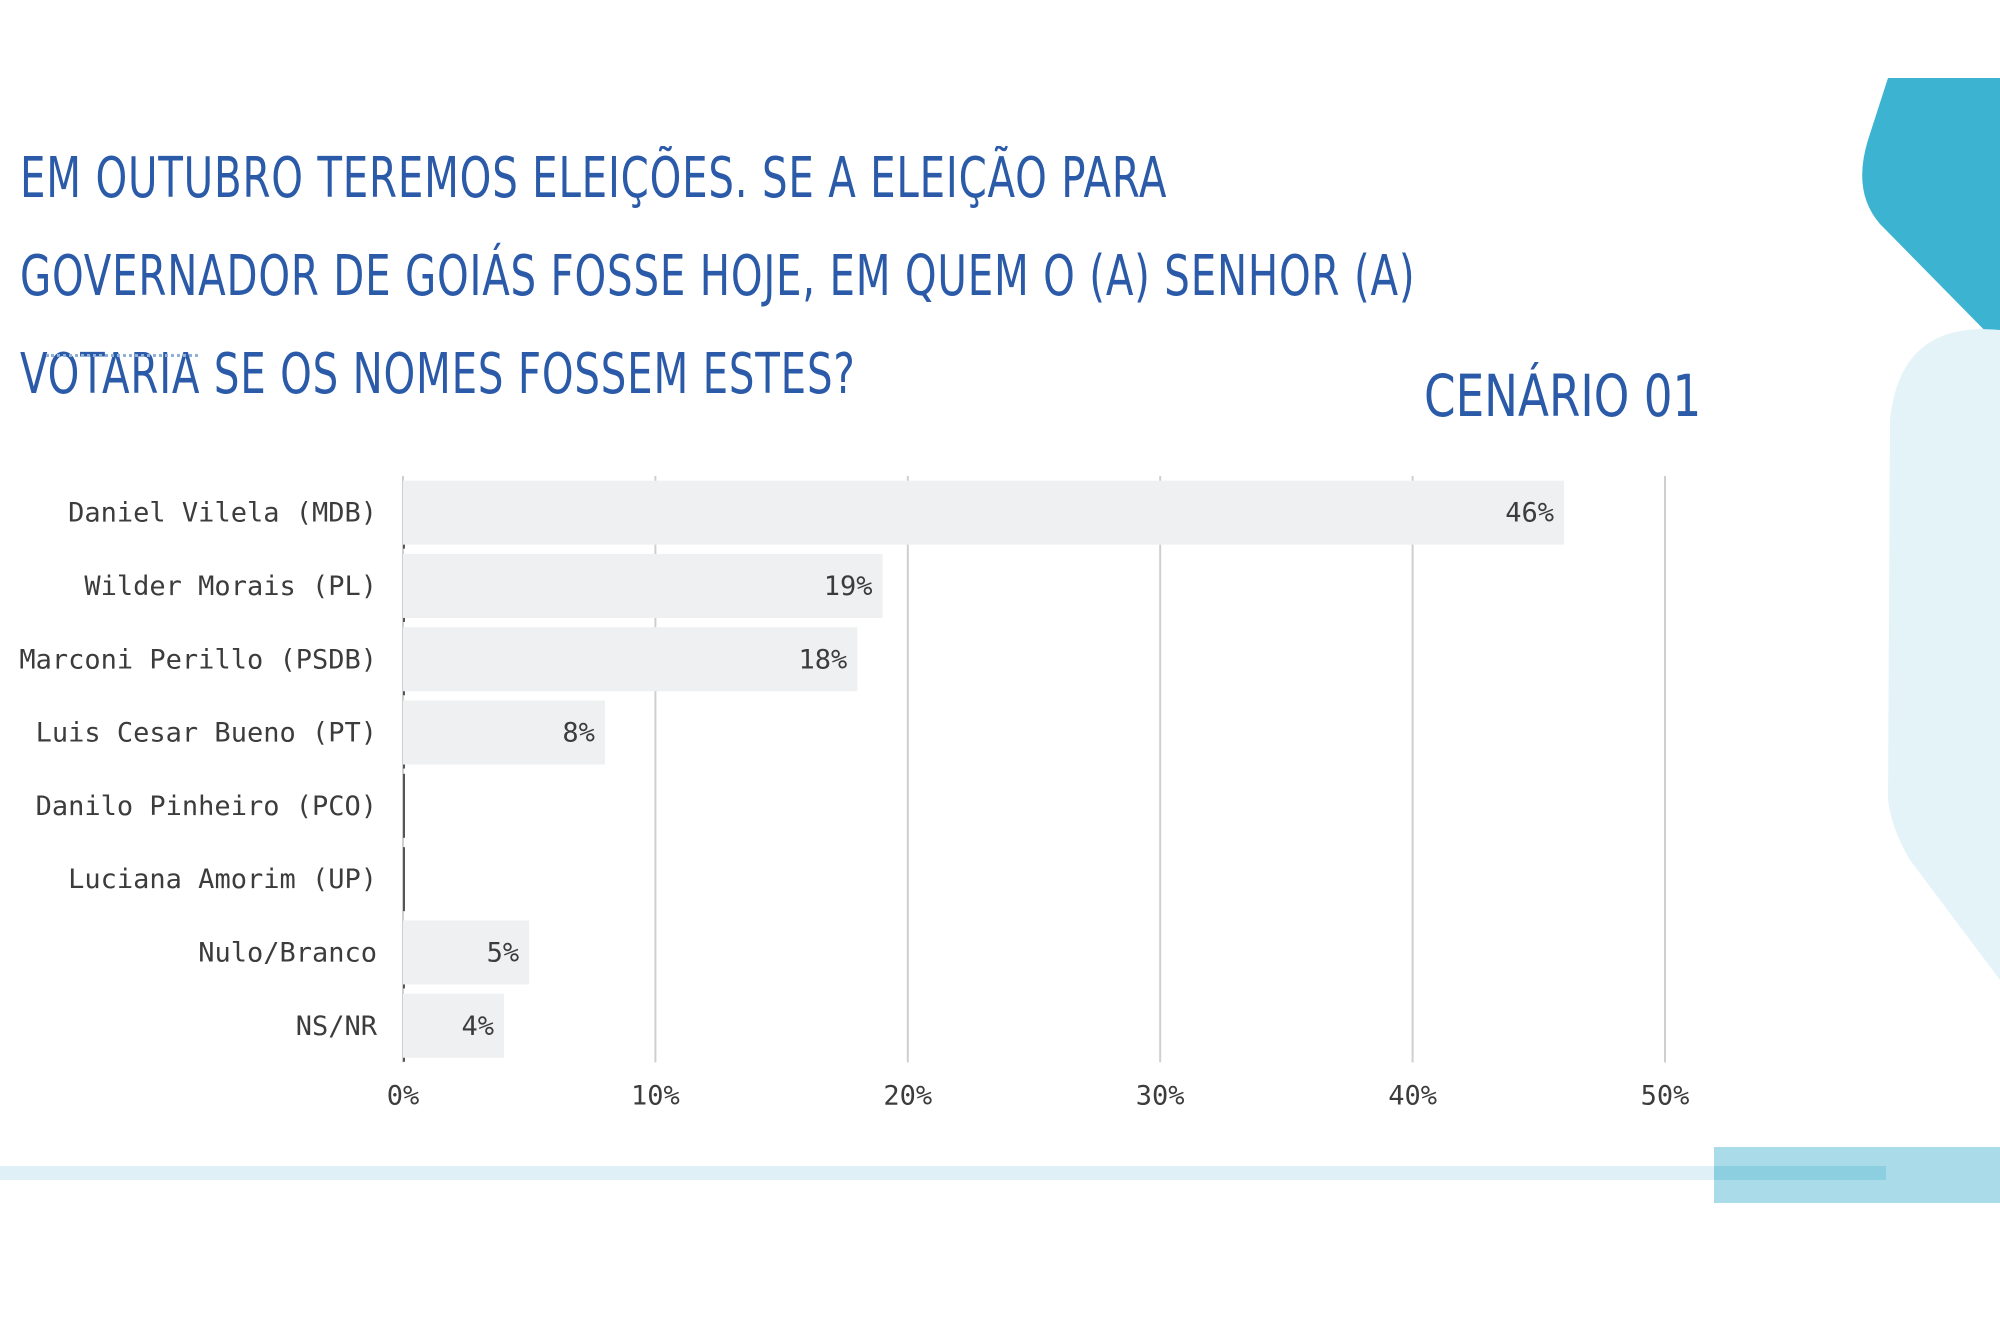  What do you see at coordinates (1160, 1095) in the screenshot?
I see `x-tick-label: 30%` at bounding box center [1160, 1095].